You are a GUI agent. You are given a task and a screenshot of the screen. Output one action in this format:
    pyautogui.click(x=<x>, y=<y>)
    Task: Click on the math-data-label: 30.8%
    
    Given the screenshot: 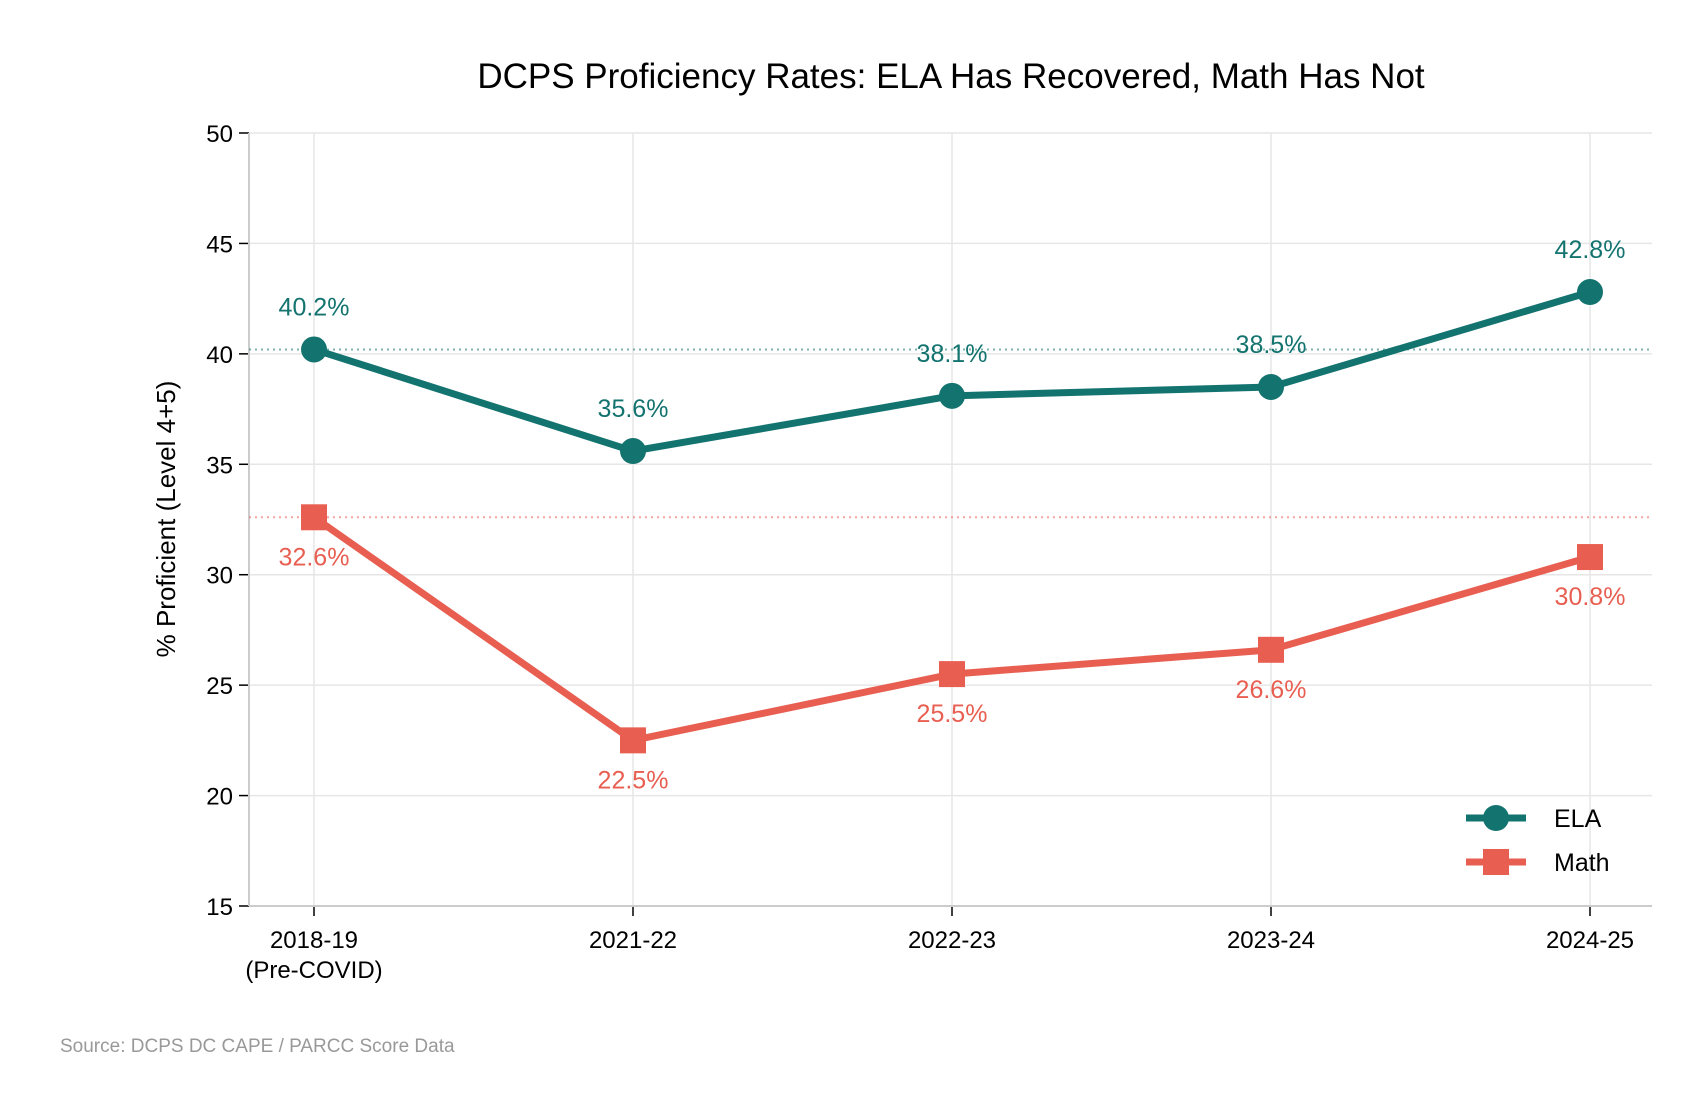 What is the action you would take?
    pyautogui.click(x=1590, y=597)
    